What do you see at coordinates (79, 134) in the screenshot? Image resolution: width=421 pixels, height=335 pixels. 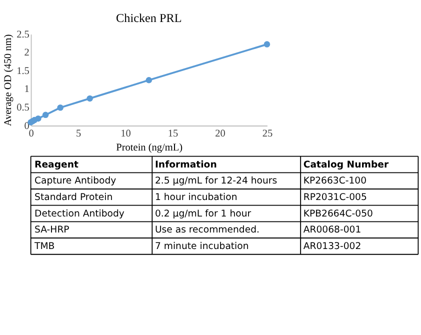 I see `x-tick-label: 5` at bounding box center [79, 134].